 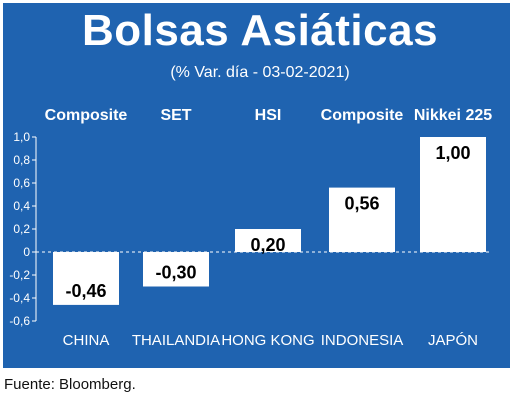 I want to click on y-tick-label: 0,4, so click(x=21, y=206).